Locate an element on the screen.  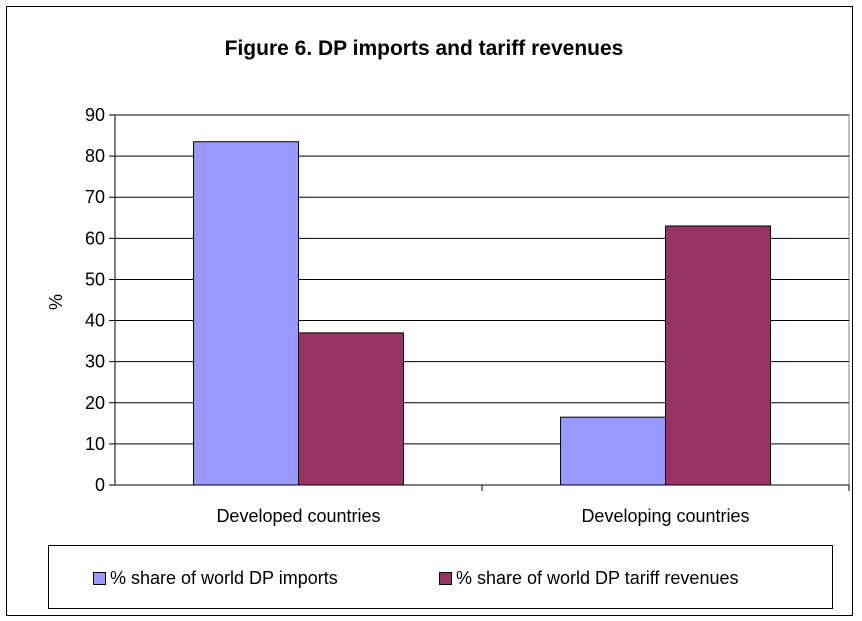
y-tick-label: 50 is located at coordinates (95, 279).